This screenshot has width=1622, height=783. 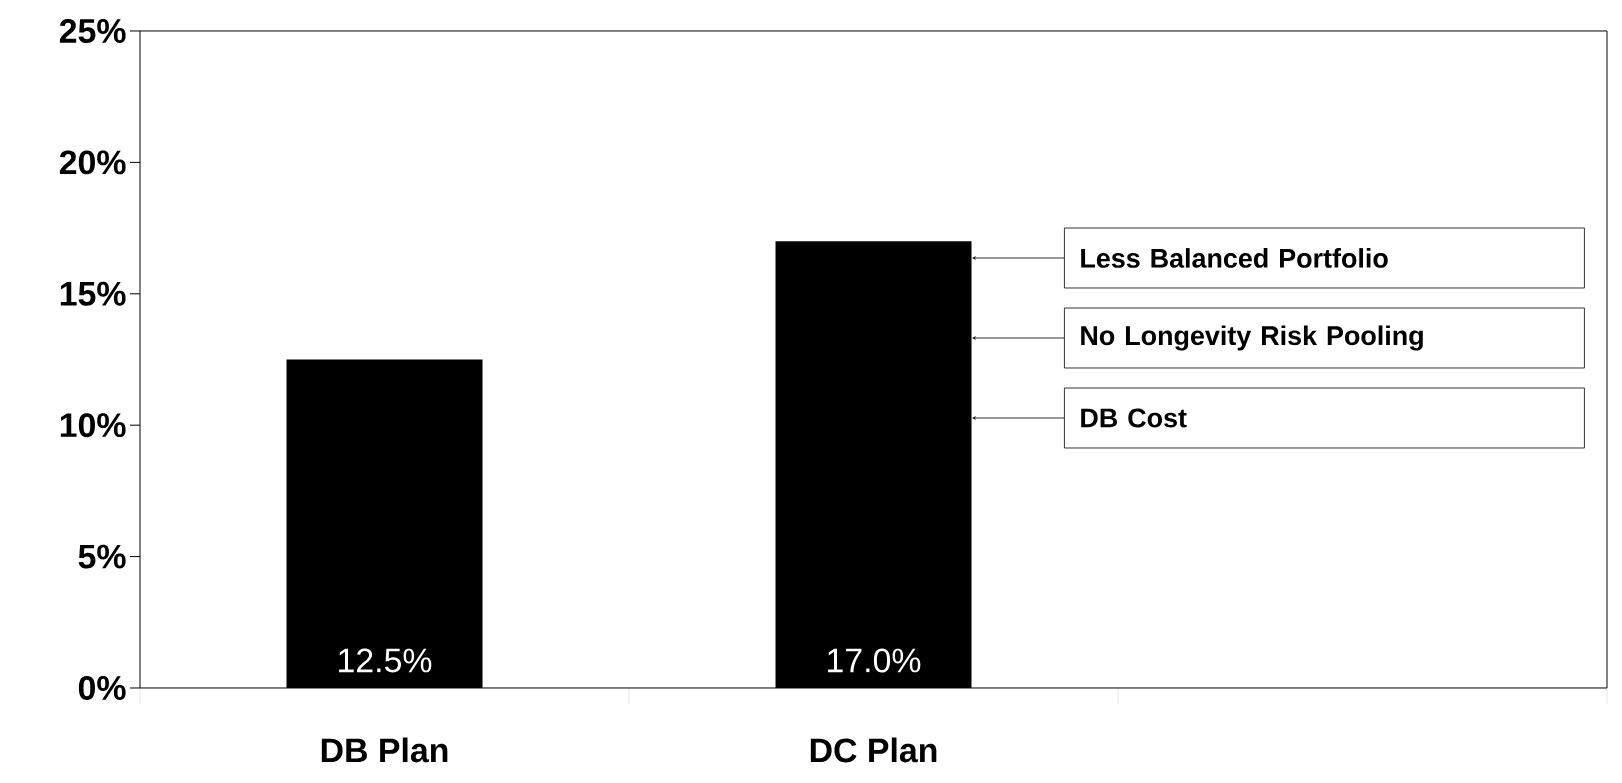 What do you see at coordinates (102, 556) in the screenshot?
I see `y-tick-label: 5%` at bounding box center [102, 556].